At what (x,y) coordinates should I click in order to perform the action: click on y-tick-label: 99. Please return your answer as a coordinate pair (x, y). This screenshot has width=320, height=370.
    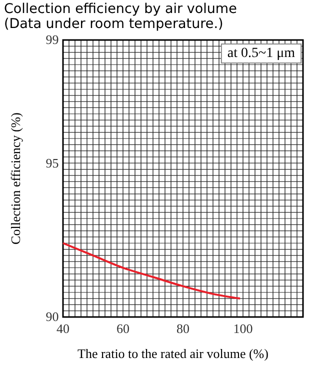
    Looking at the image, I should click on (52, 40).